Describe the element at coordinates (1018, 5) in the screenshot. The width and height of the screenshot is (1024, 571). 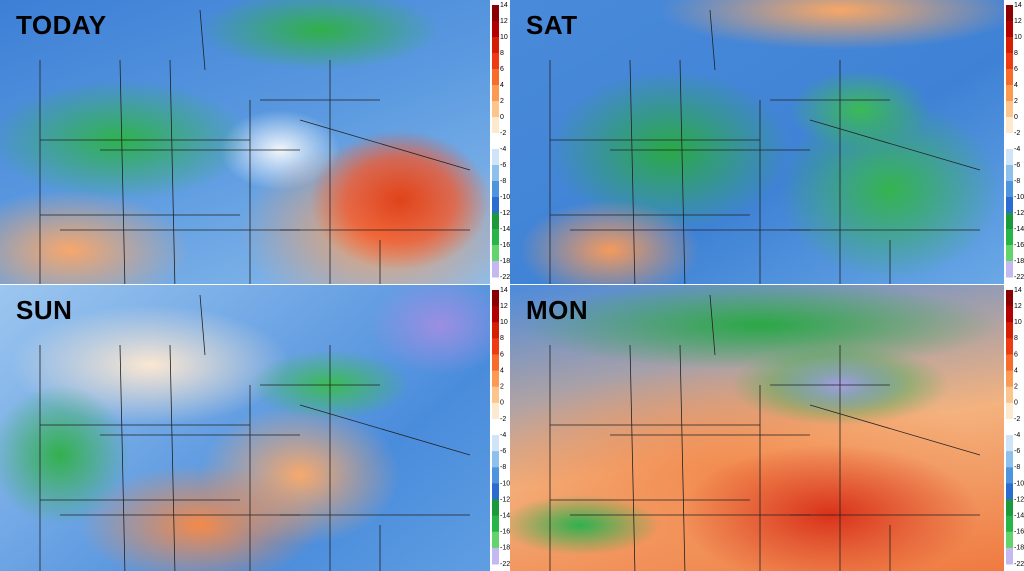
I see `colorbar-tick-label: 14` at that location.